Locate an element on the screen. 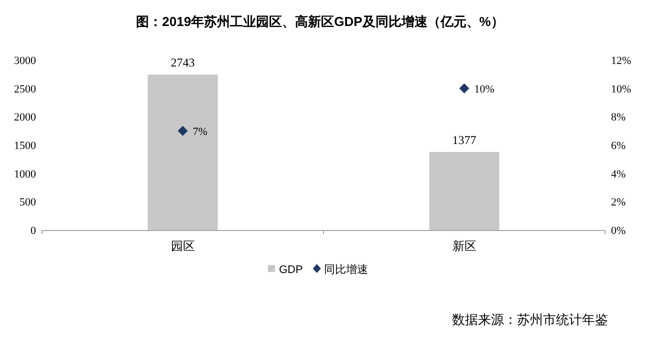 This screenshot has height=340, width=652. y2-tick-label: 2% is located at coordinates (618, 202).